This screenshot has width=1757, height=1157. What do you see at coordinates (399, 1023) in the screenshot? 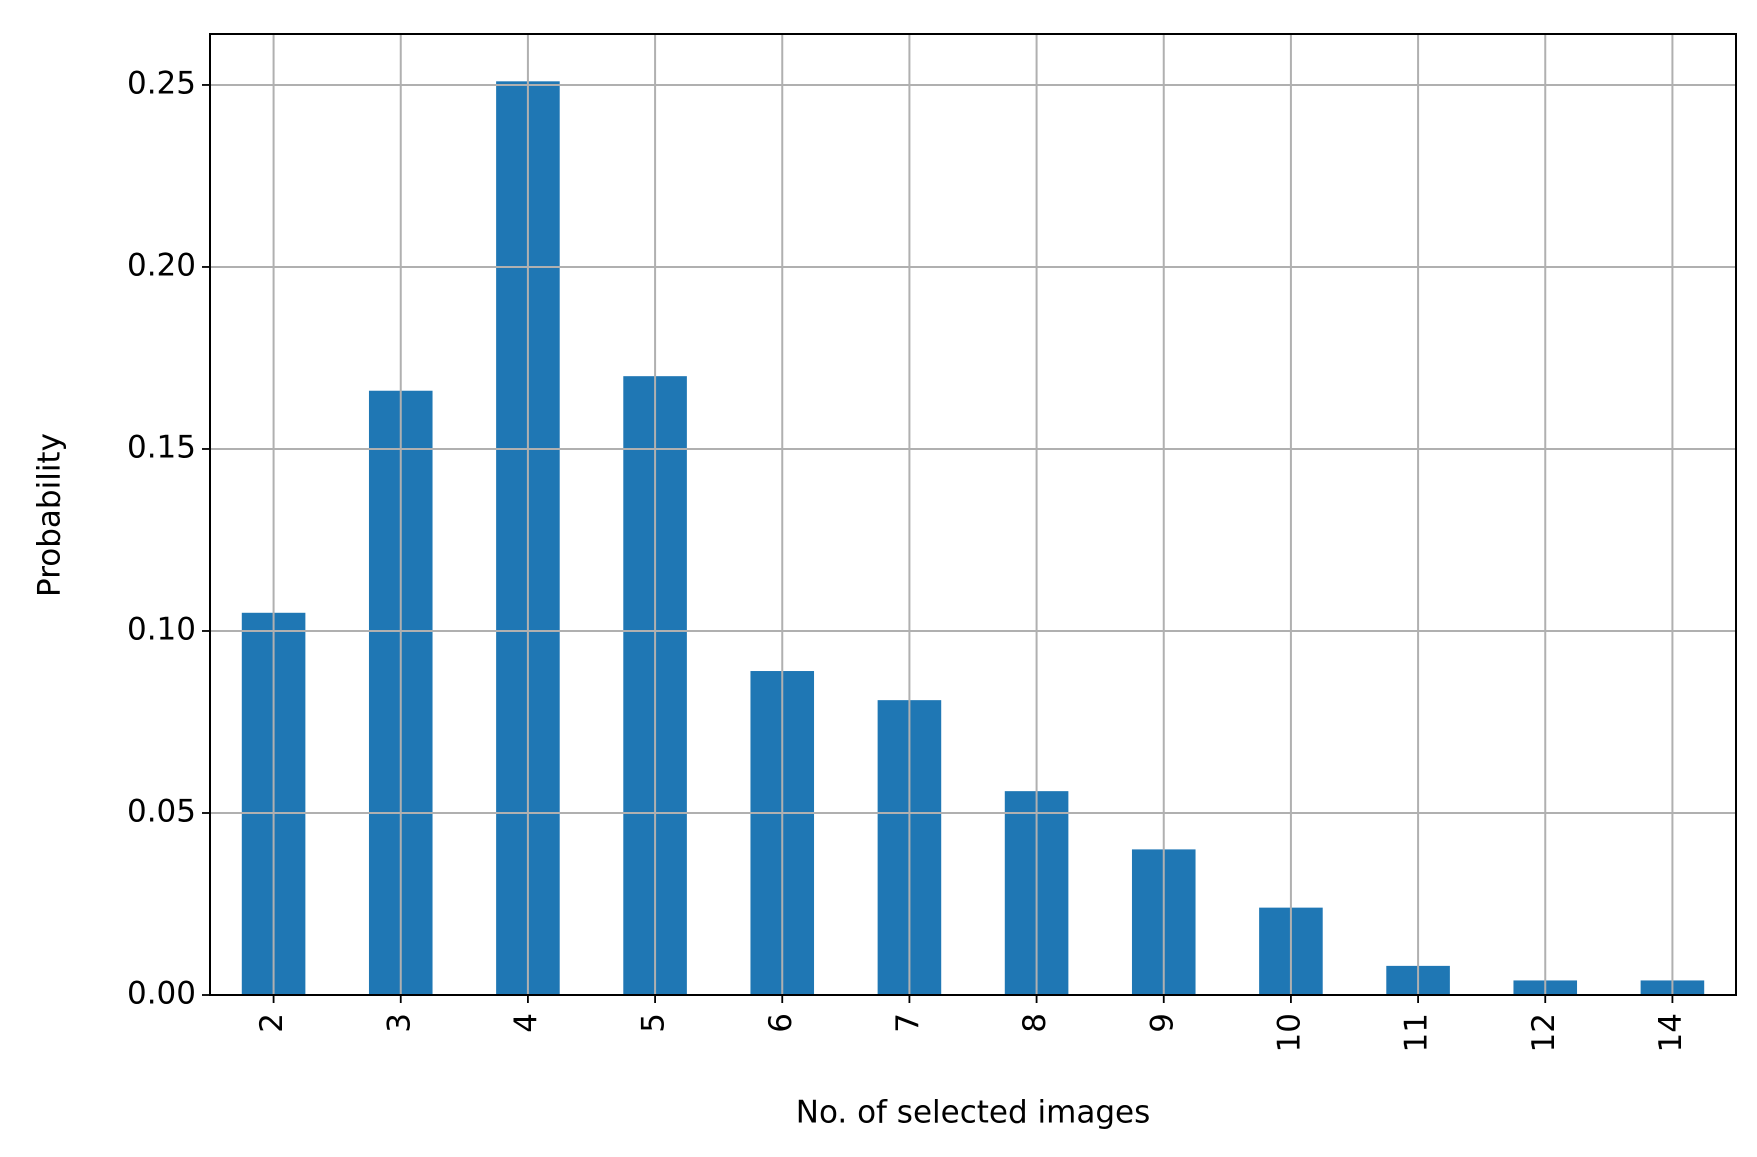
I see `x-tick-label: 3` at bounding box center [399, 1023].